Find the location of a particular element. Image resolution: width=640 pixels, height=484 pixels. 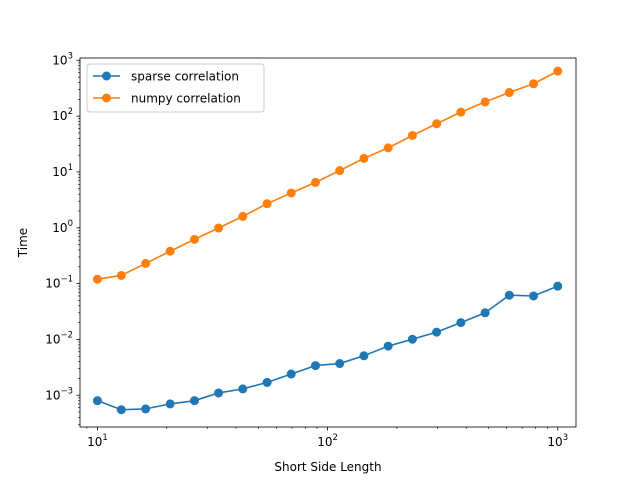

legend-entry: numpy correlation is located at coordinates (167, 99).